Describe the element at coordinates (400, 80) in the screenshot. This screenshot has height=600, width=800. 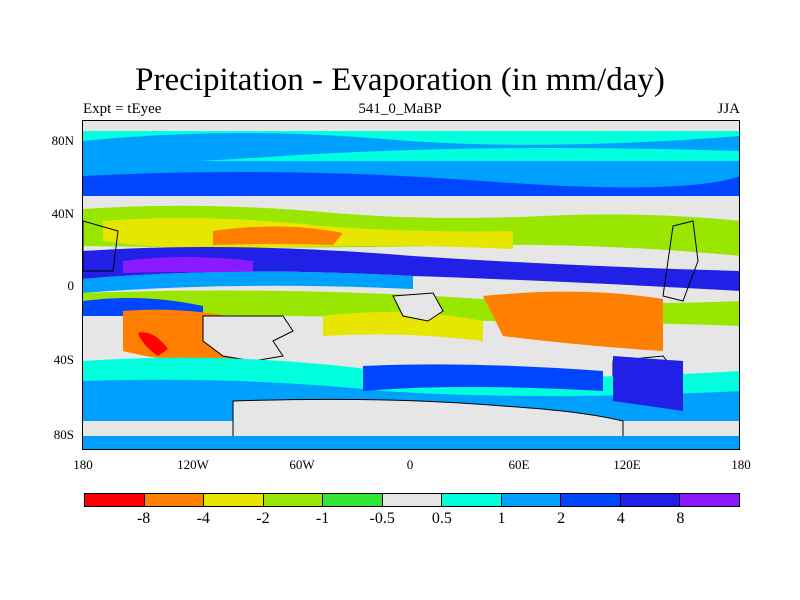
I see `map-title: Precipitation - Evaporation (in mm/day)` at that location.